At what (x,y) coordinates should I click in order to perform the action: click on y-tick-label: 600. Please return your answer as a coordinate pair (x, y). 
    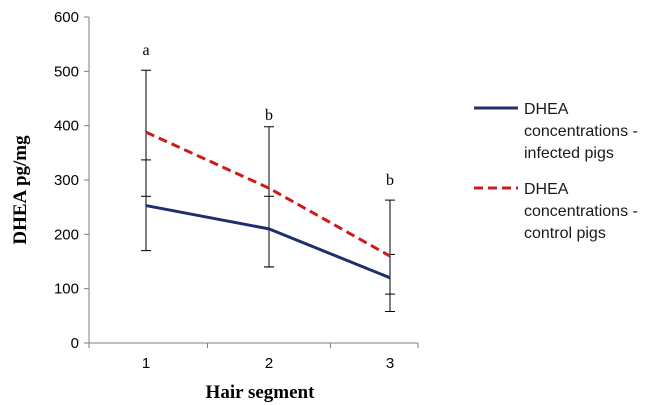
    Looking at the image, I should click on (66, 17).